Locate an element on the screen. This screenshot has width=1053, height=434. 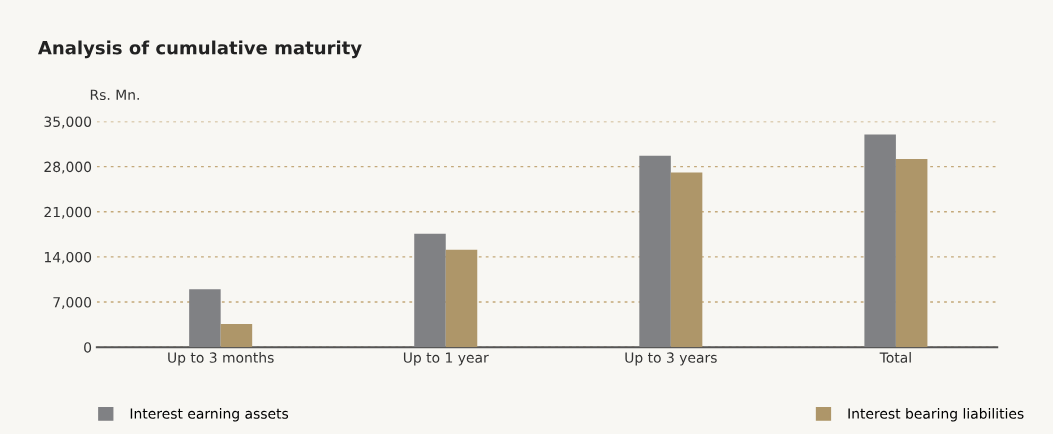
y-axis-title: Rs. Mn. is located at coordinates (114, 95).